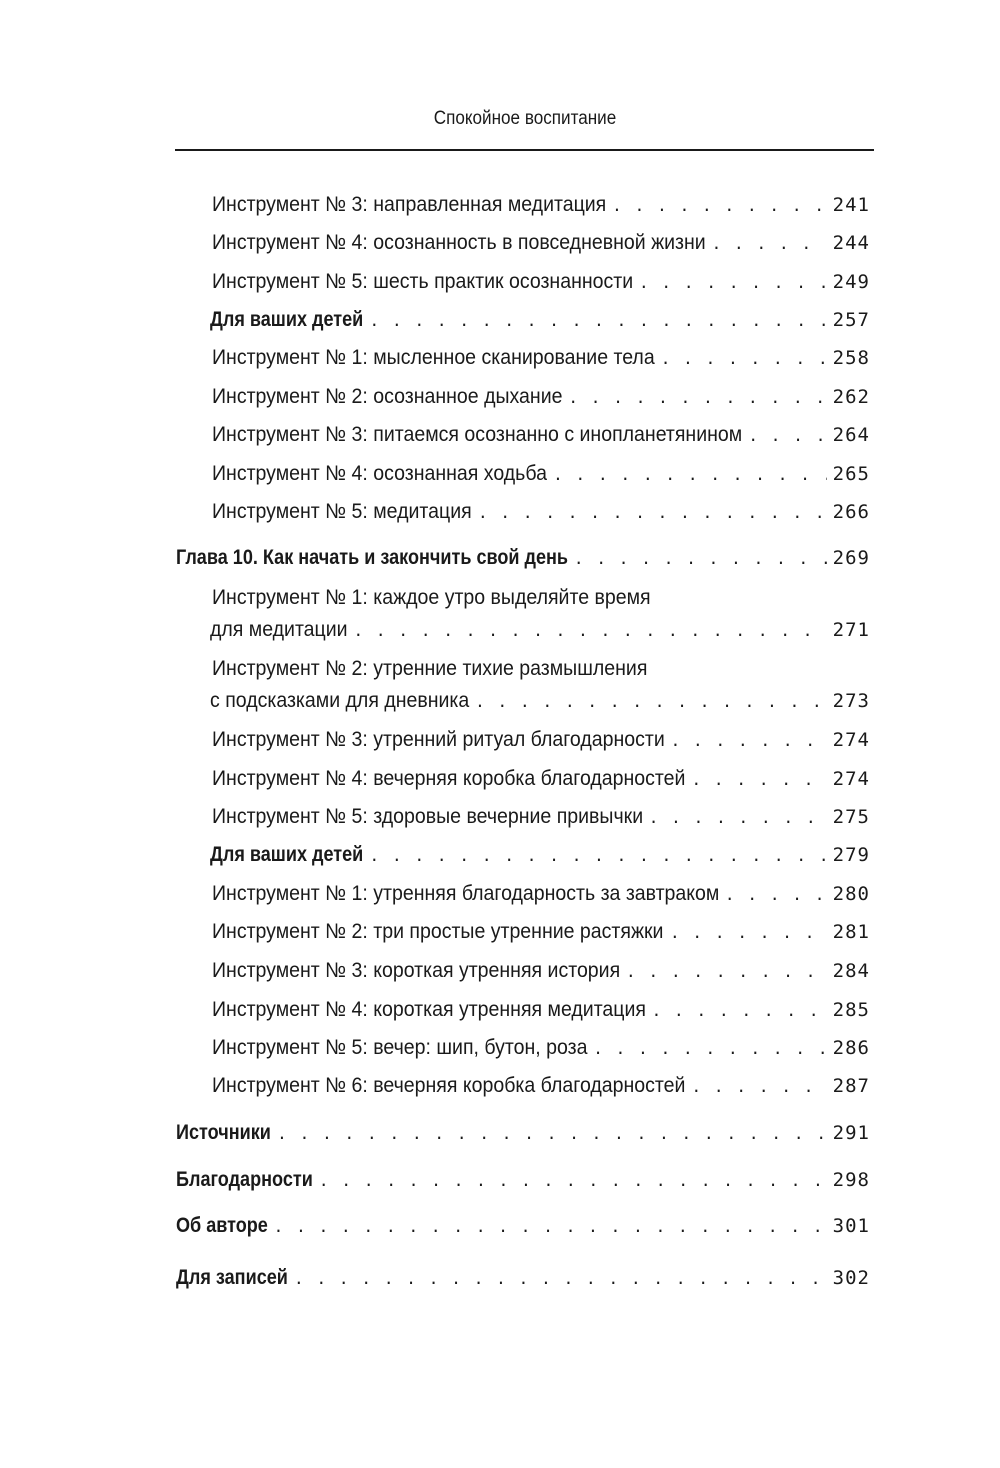  What do you see at coordinates (851, 558) in the screenshot?
I see `toc-entry-page: 269` at bounding box center [851, 558].